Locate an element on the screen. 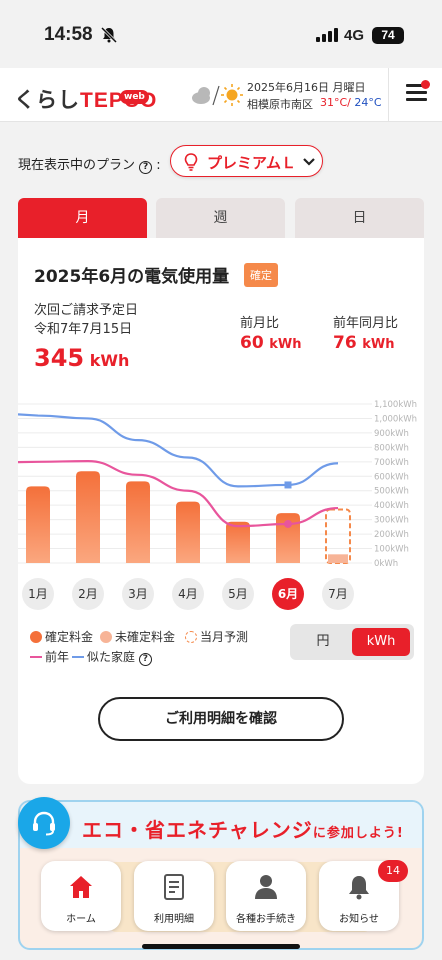 The width and height of the screenshot is (442, 960). nav-procedures: 各種お手続き is located at coordinates (266, 896).